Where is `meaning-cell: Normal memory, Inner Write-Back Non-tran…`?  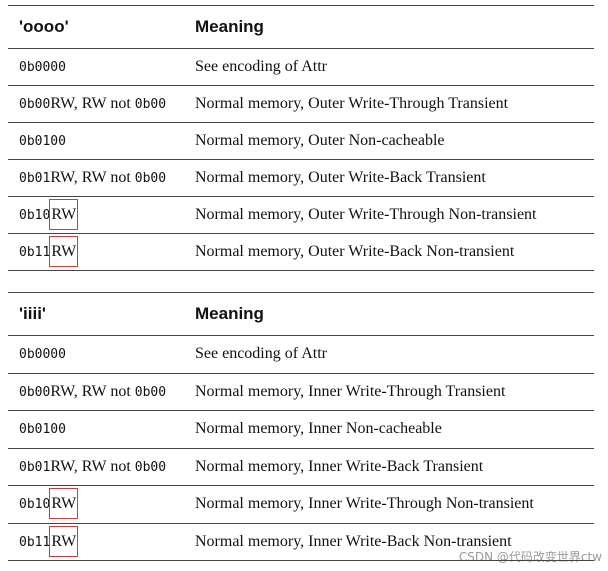 meaning-cell: Normal memory, Inner Write-Back Non-tran… is located at coordinates (353, 541).